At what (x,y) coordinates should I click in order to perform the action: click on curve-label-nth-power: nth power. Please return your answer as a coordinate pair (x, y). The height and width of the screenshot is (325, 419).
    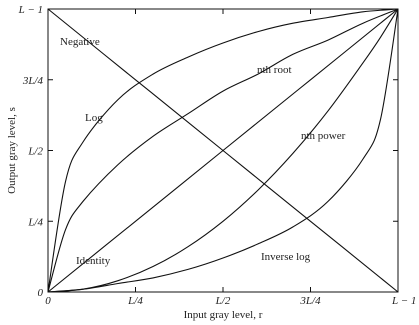
    Looking at the image, I should click on (323, 136).